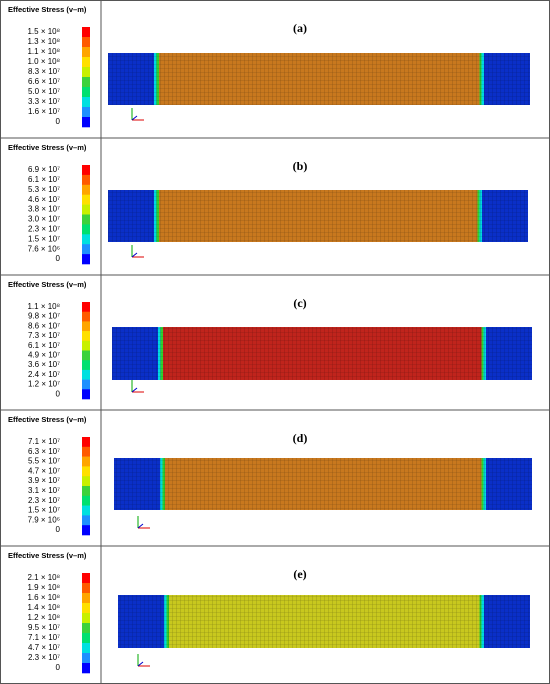  I want to click on legend-label: 7.3 × 10⁷, so click(44, 335).